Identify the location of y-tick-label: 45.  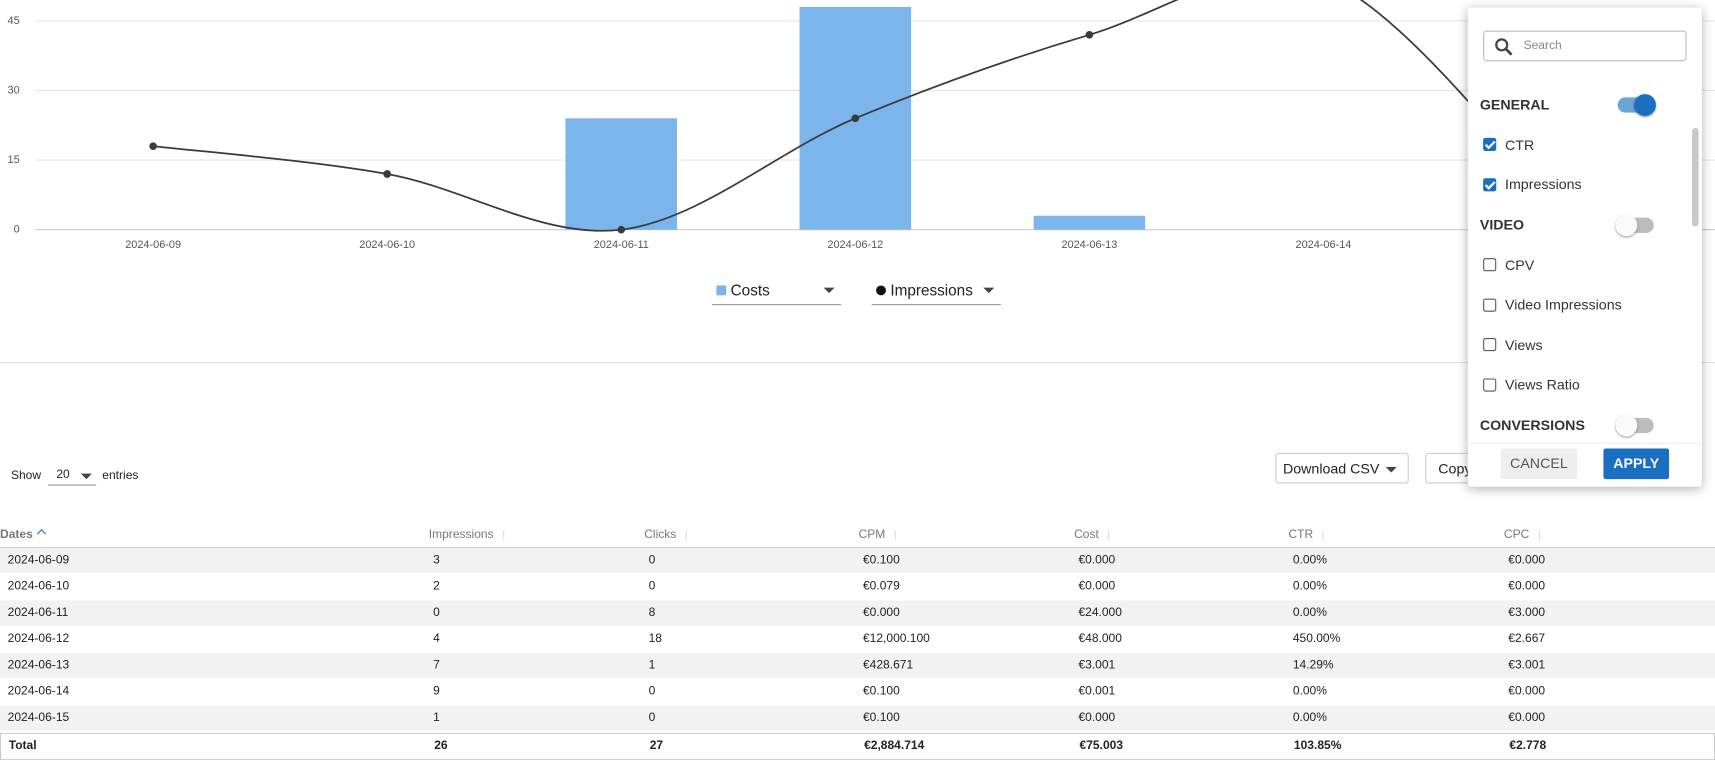
(14, 21).